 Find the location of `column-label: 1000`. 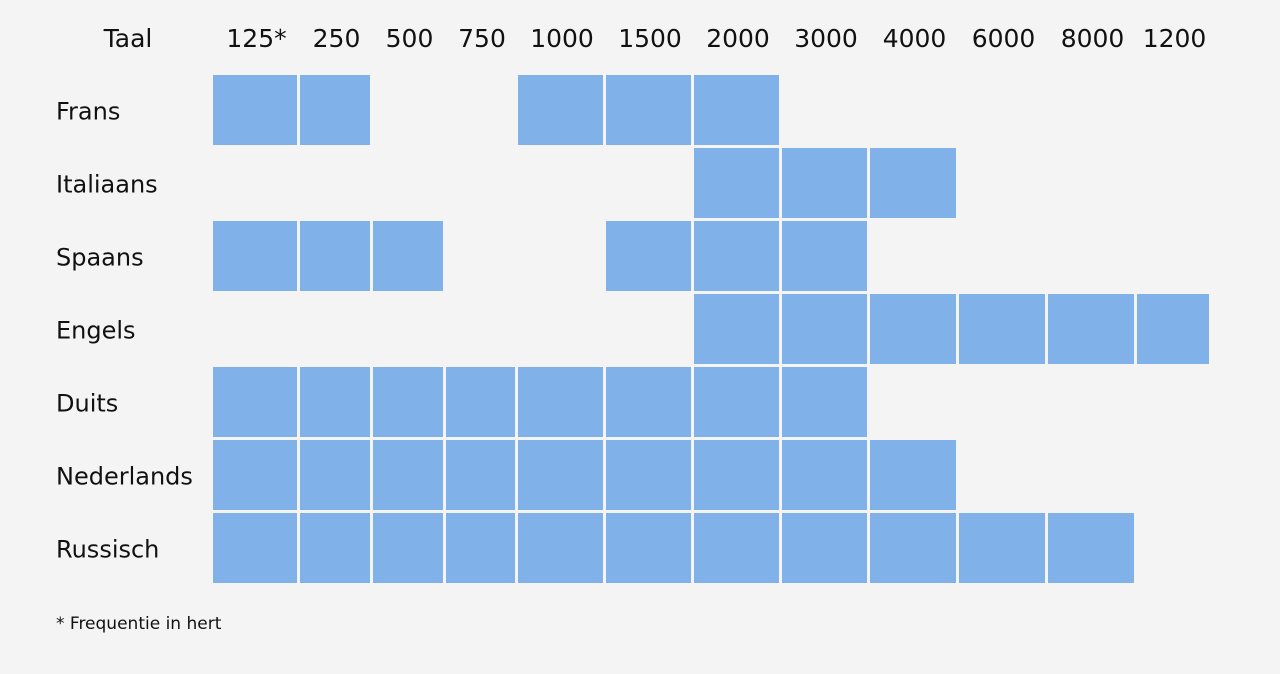

column-label: 1000 is located at coordinates (562, 38).